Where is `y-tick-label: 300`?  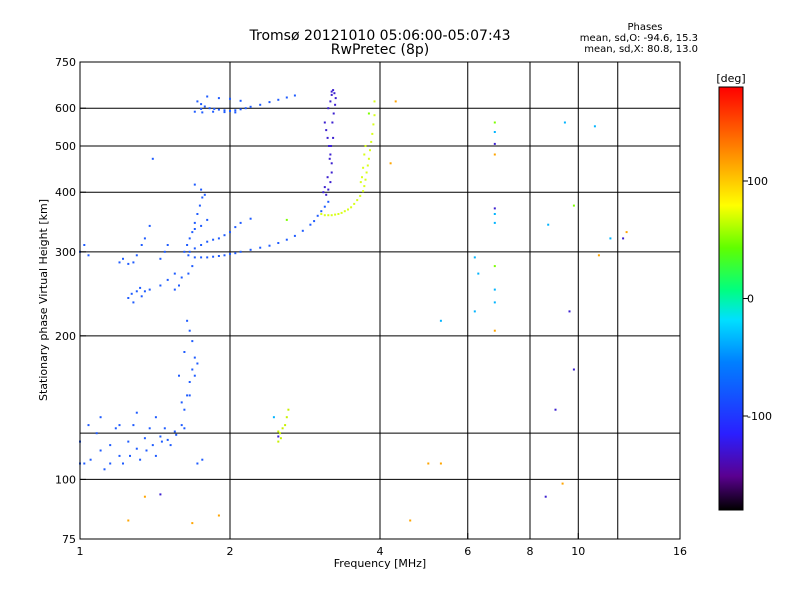
y-tick-label: 300 is located at coordinates (65, 252).